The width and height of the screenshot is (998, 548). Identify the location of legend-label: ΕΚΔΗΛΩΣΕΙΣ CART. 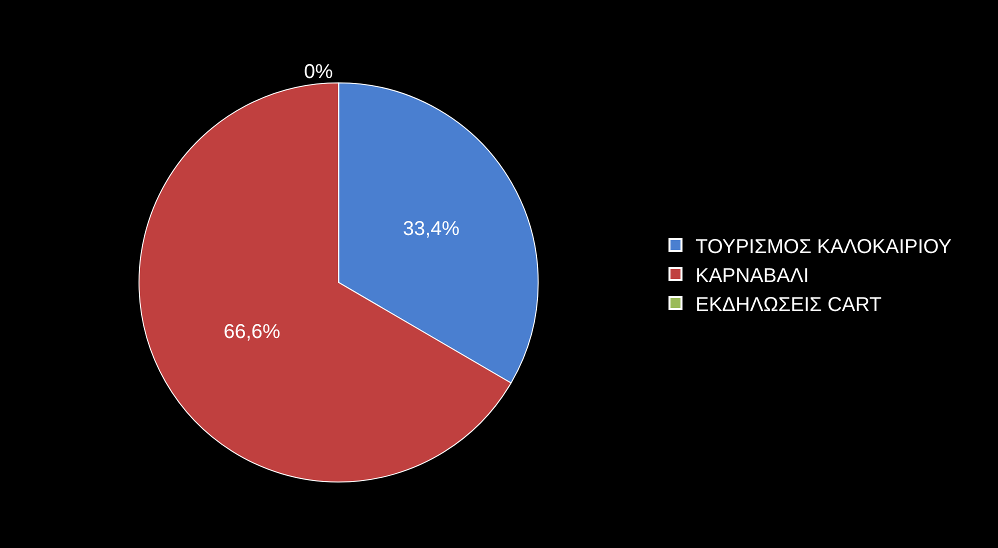
(788, 305).